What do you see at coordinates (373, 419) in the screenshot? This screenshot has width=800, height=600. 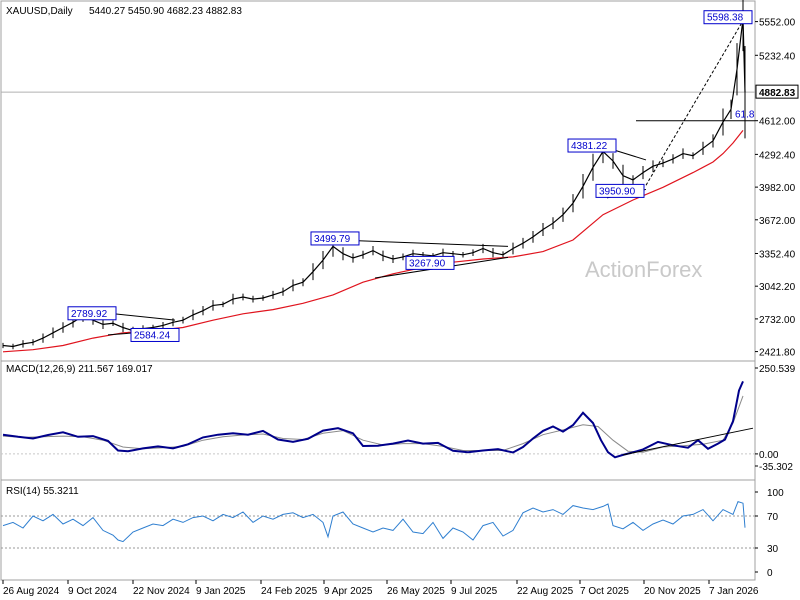 I see `macd-line` at bounding box center [373, 419].